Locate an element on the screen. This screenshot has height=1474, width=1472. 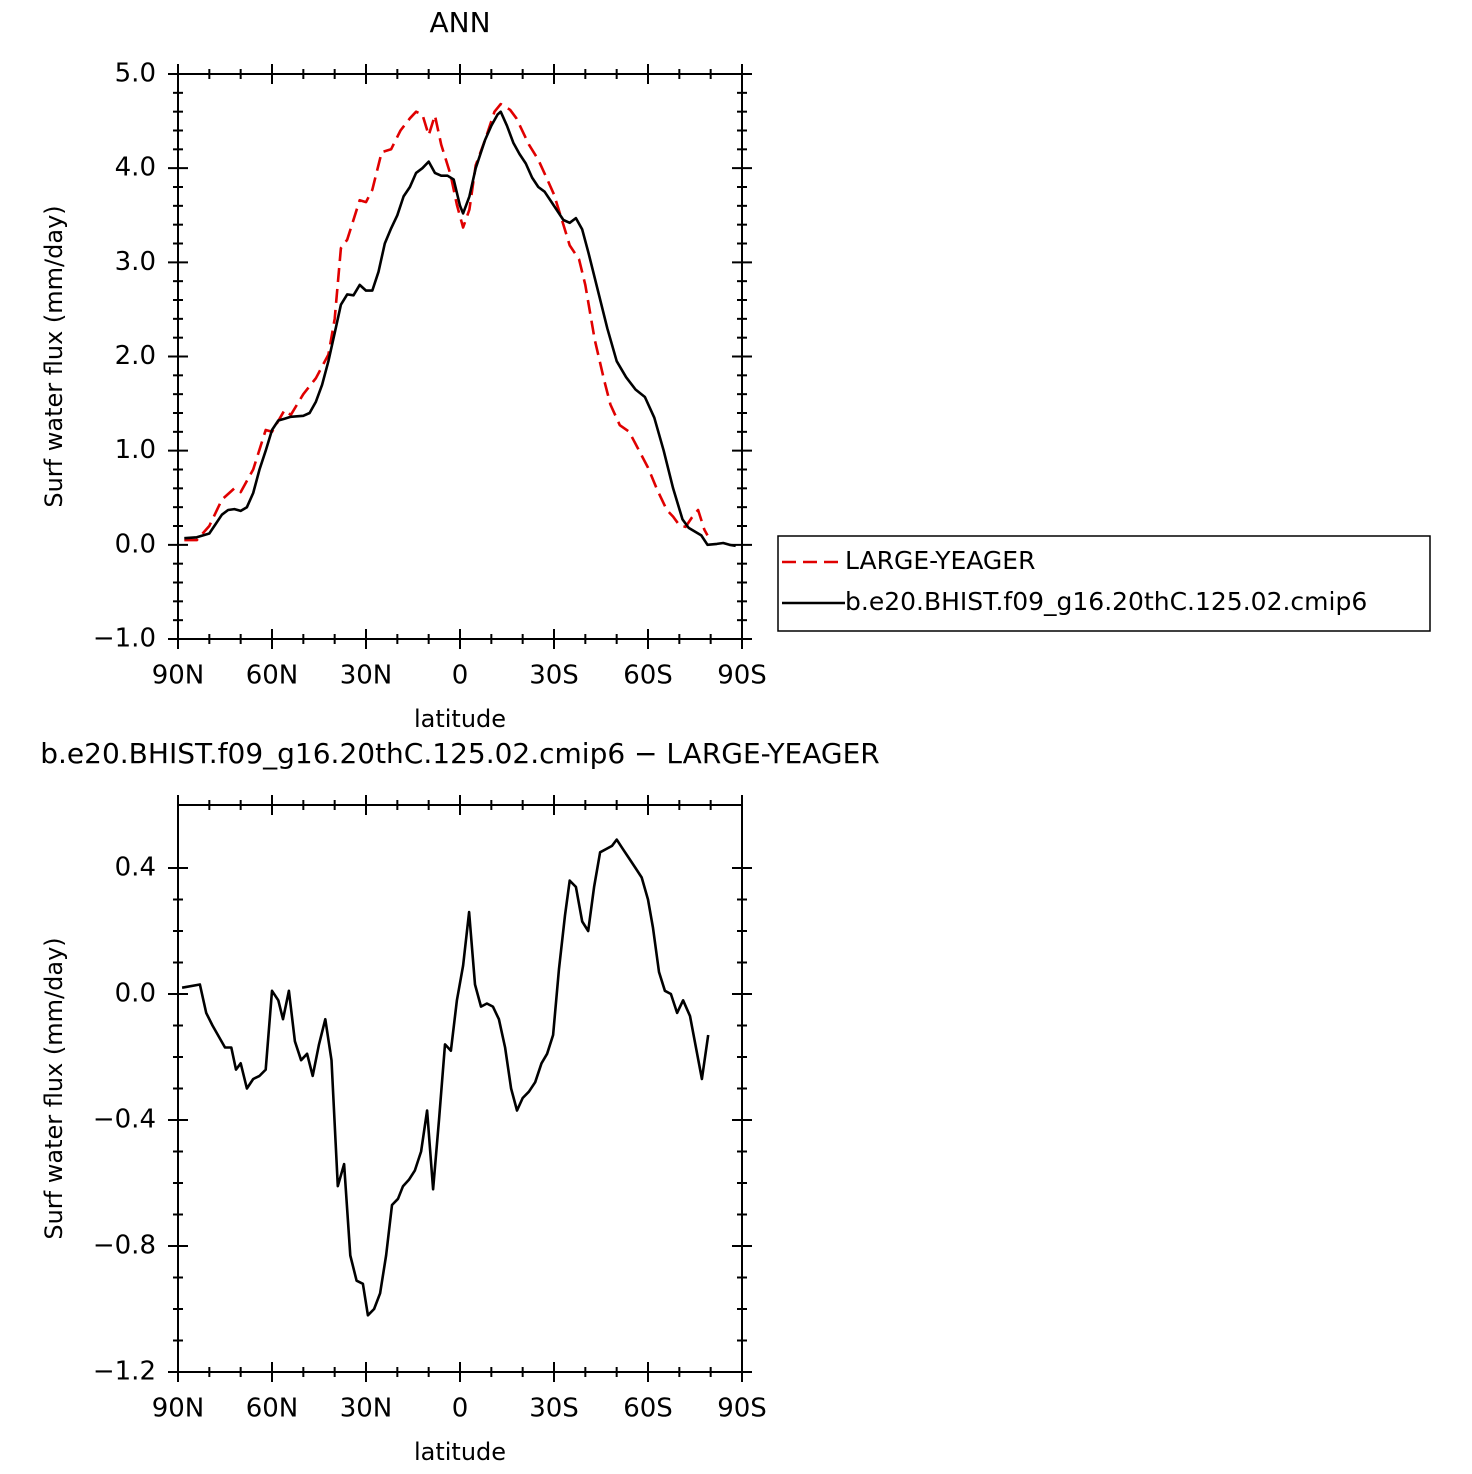
y-tick-label: 4.0 is located at coordinates (135, 168).